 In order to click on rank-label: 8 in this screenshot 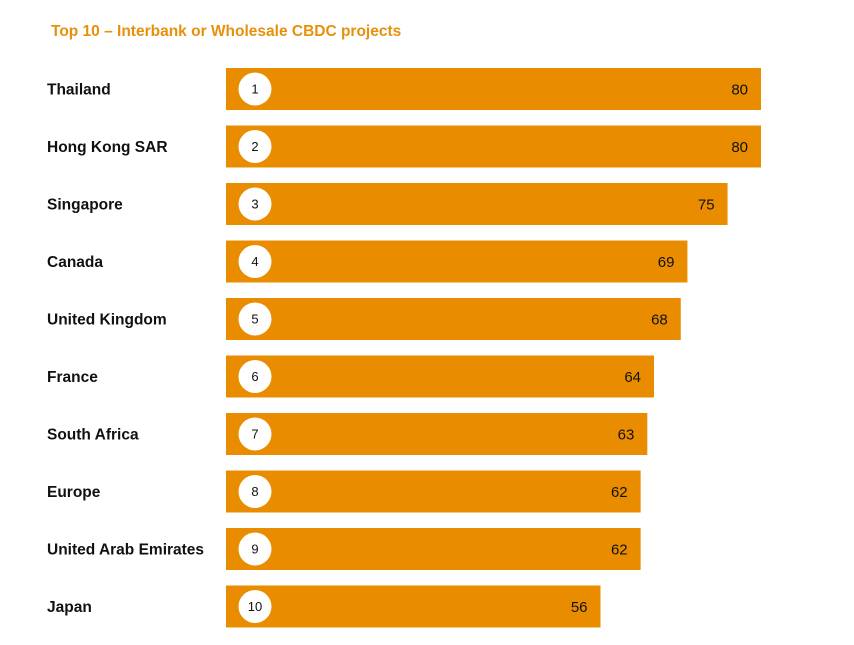, I will do `click(254, 491)`.